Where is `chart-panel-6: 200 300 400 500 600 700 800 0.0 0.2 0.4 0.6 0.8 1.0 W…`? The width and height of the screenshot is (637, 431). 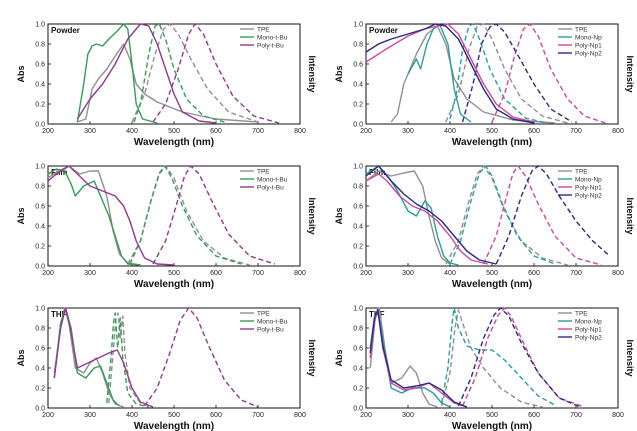 chart-panel-6: 200 300 400 500 600 700 800 0.0 0.2 0.4 0.6 0.8 1.0 W… is located at coordinates (484, 368).